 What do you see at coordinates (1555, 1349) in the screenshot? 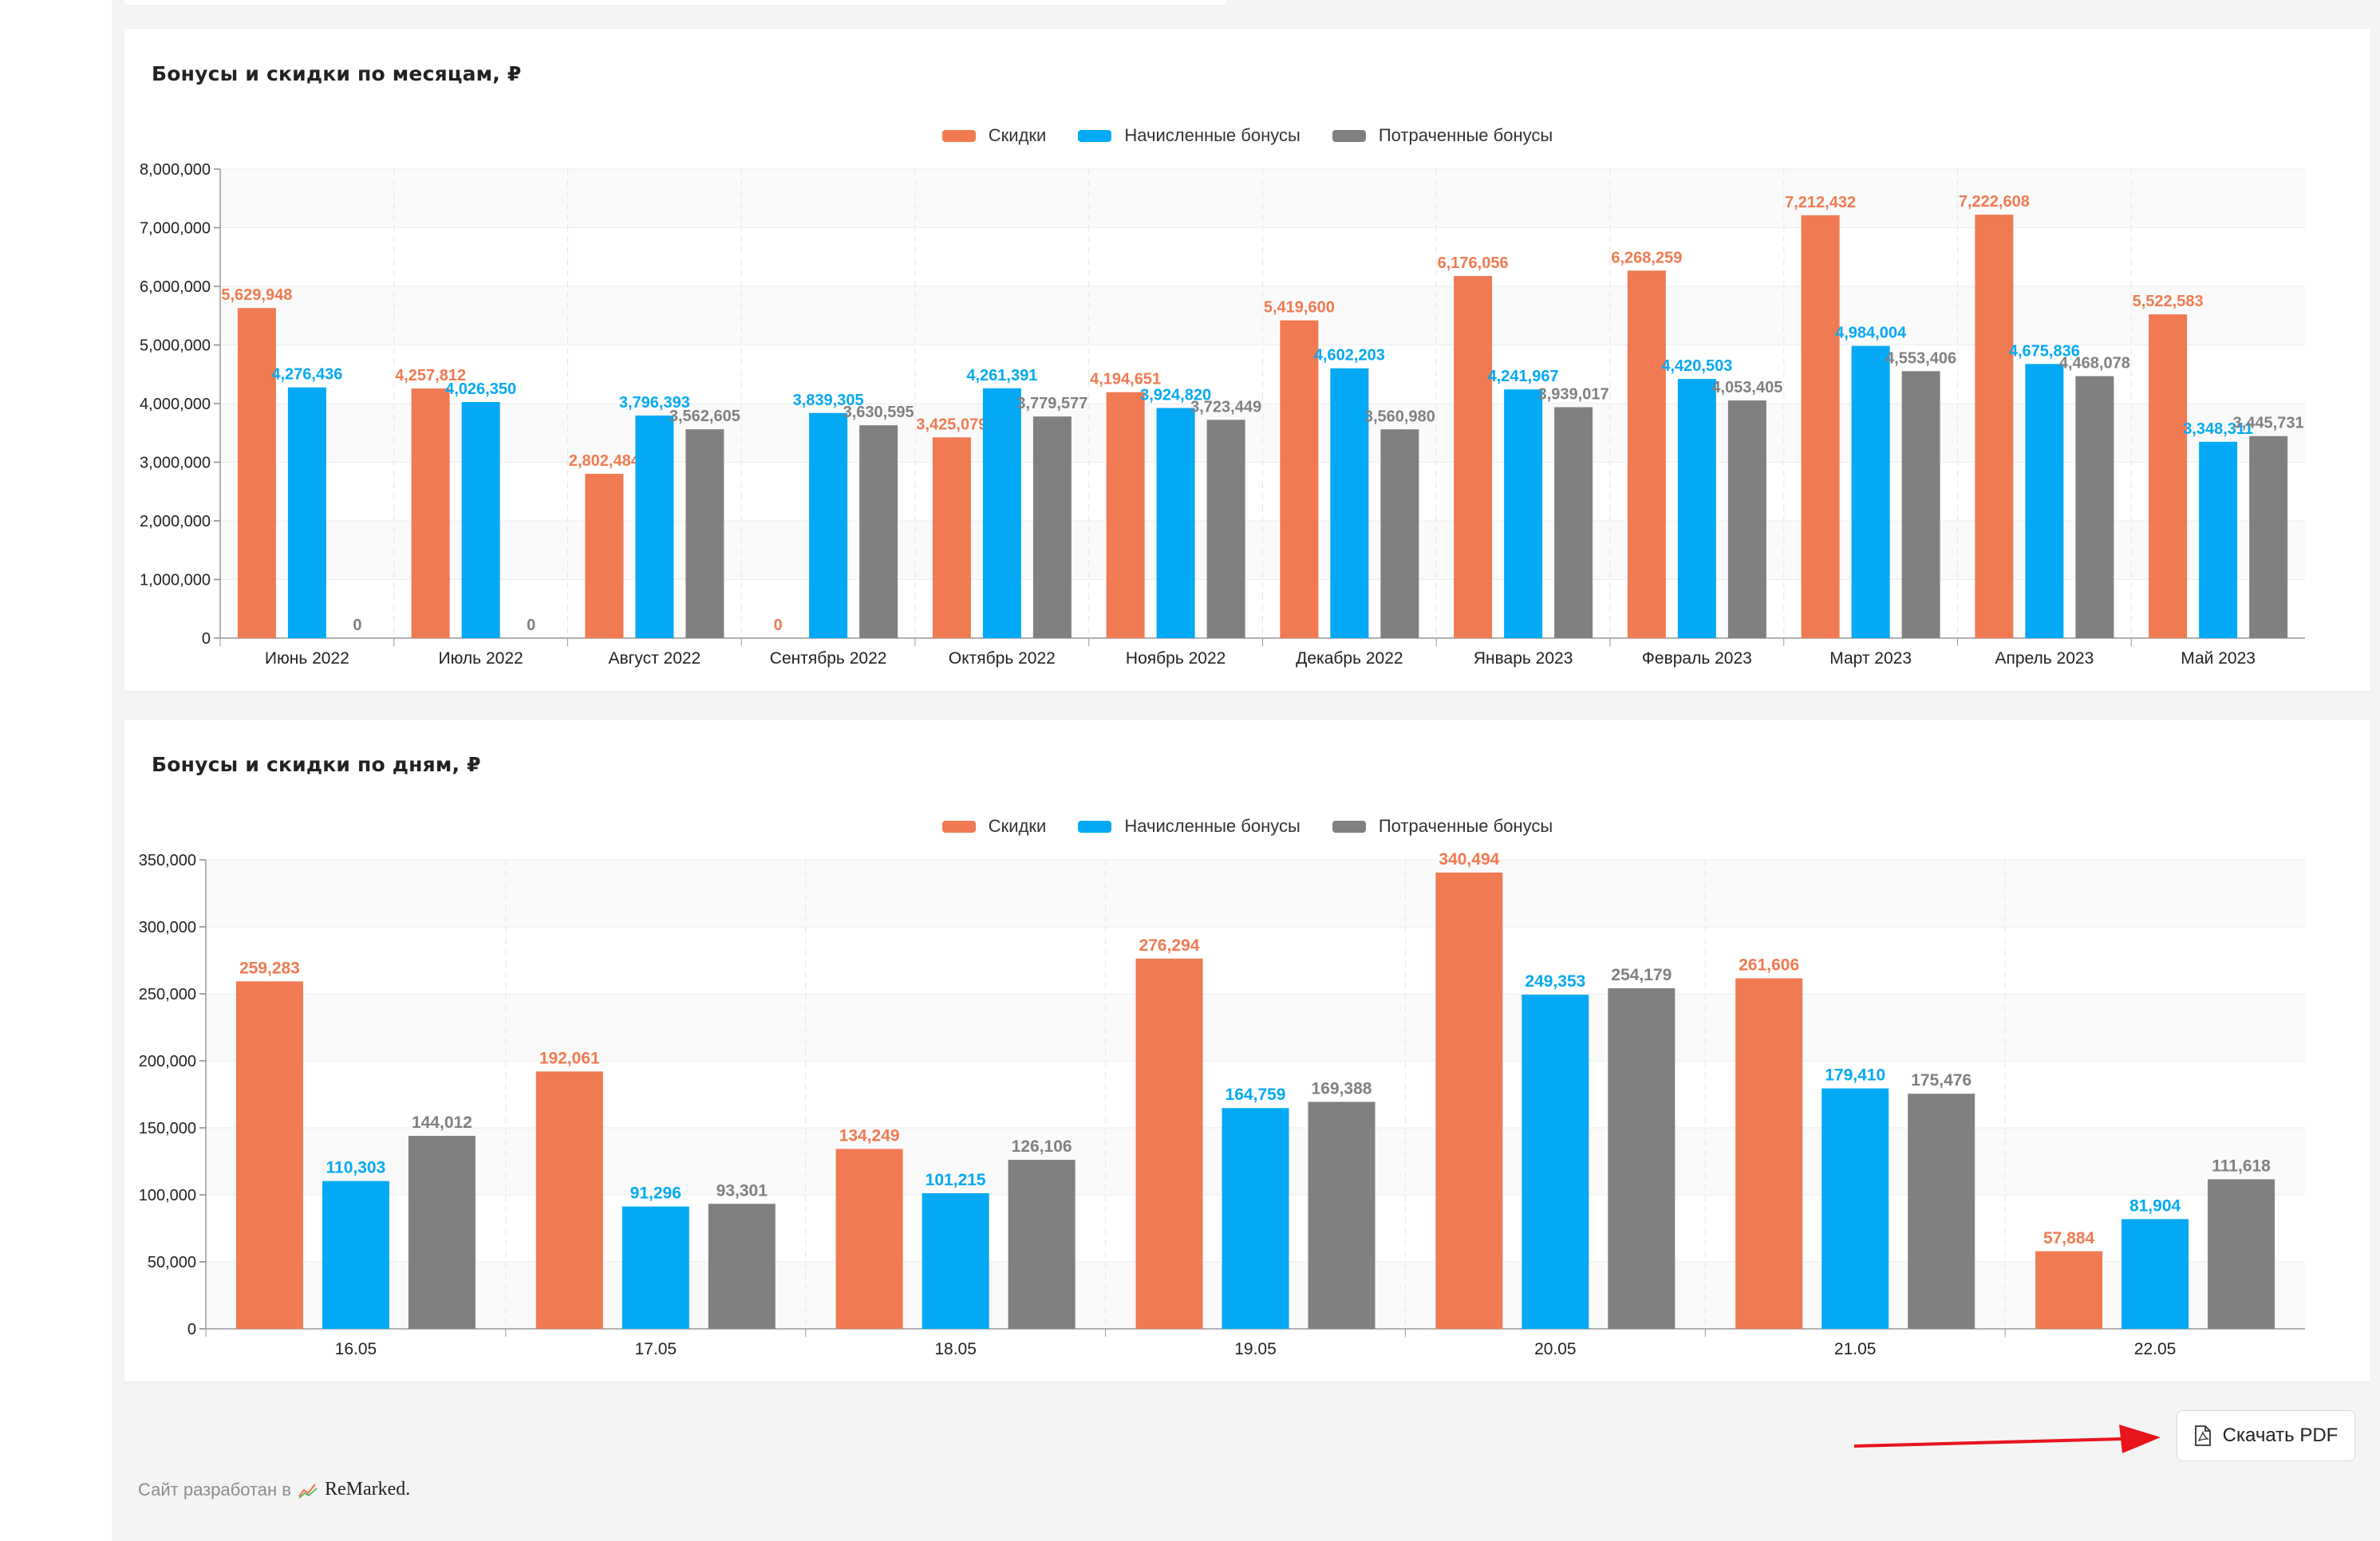
I see `x-tick-label: 20.05` at bounding box center [1555, 1349].